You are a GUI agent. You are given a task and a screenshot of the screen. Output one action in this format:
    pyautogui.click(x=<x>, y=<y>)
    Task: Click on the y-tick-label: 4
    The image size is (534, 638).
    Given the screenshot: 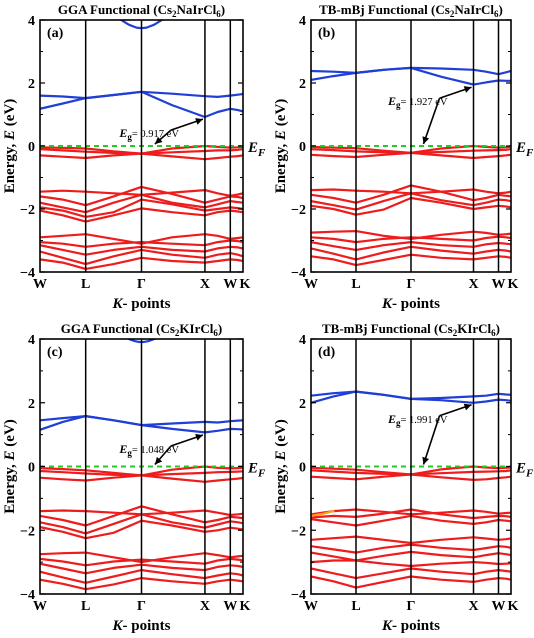 What is the action you would take?
    pyautogui.click(x=302, y=21)
    